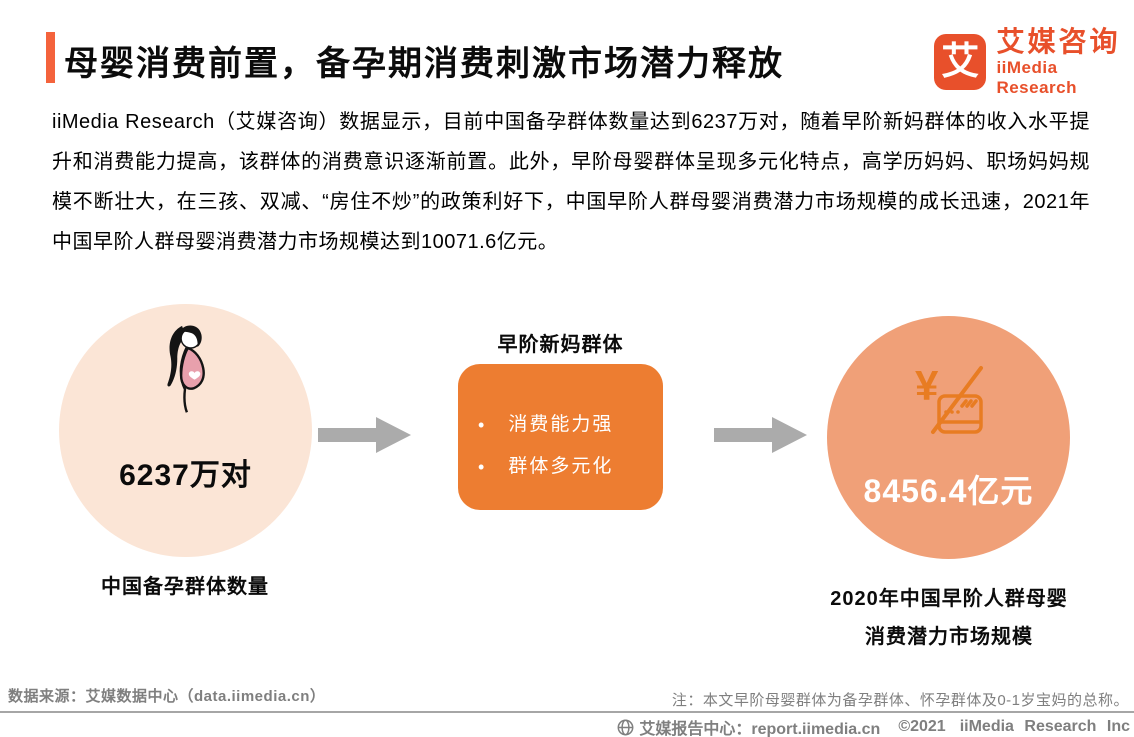 This screenshot has width=1134, height=737. Describe the element at coordinates (185, 587) in the screenshot. I see `left-stat-label: 中国备孕群体数量` at that location.